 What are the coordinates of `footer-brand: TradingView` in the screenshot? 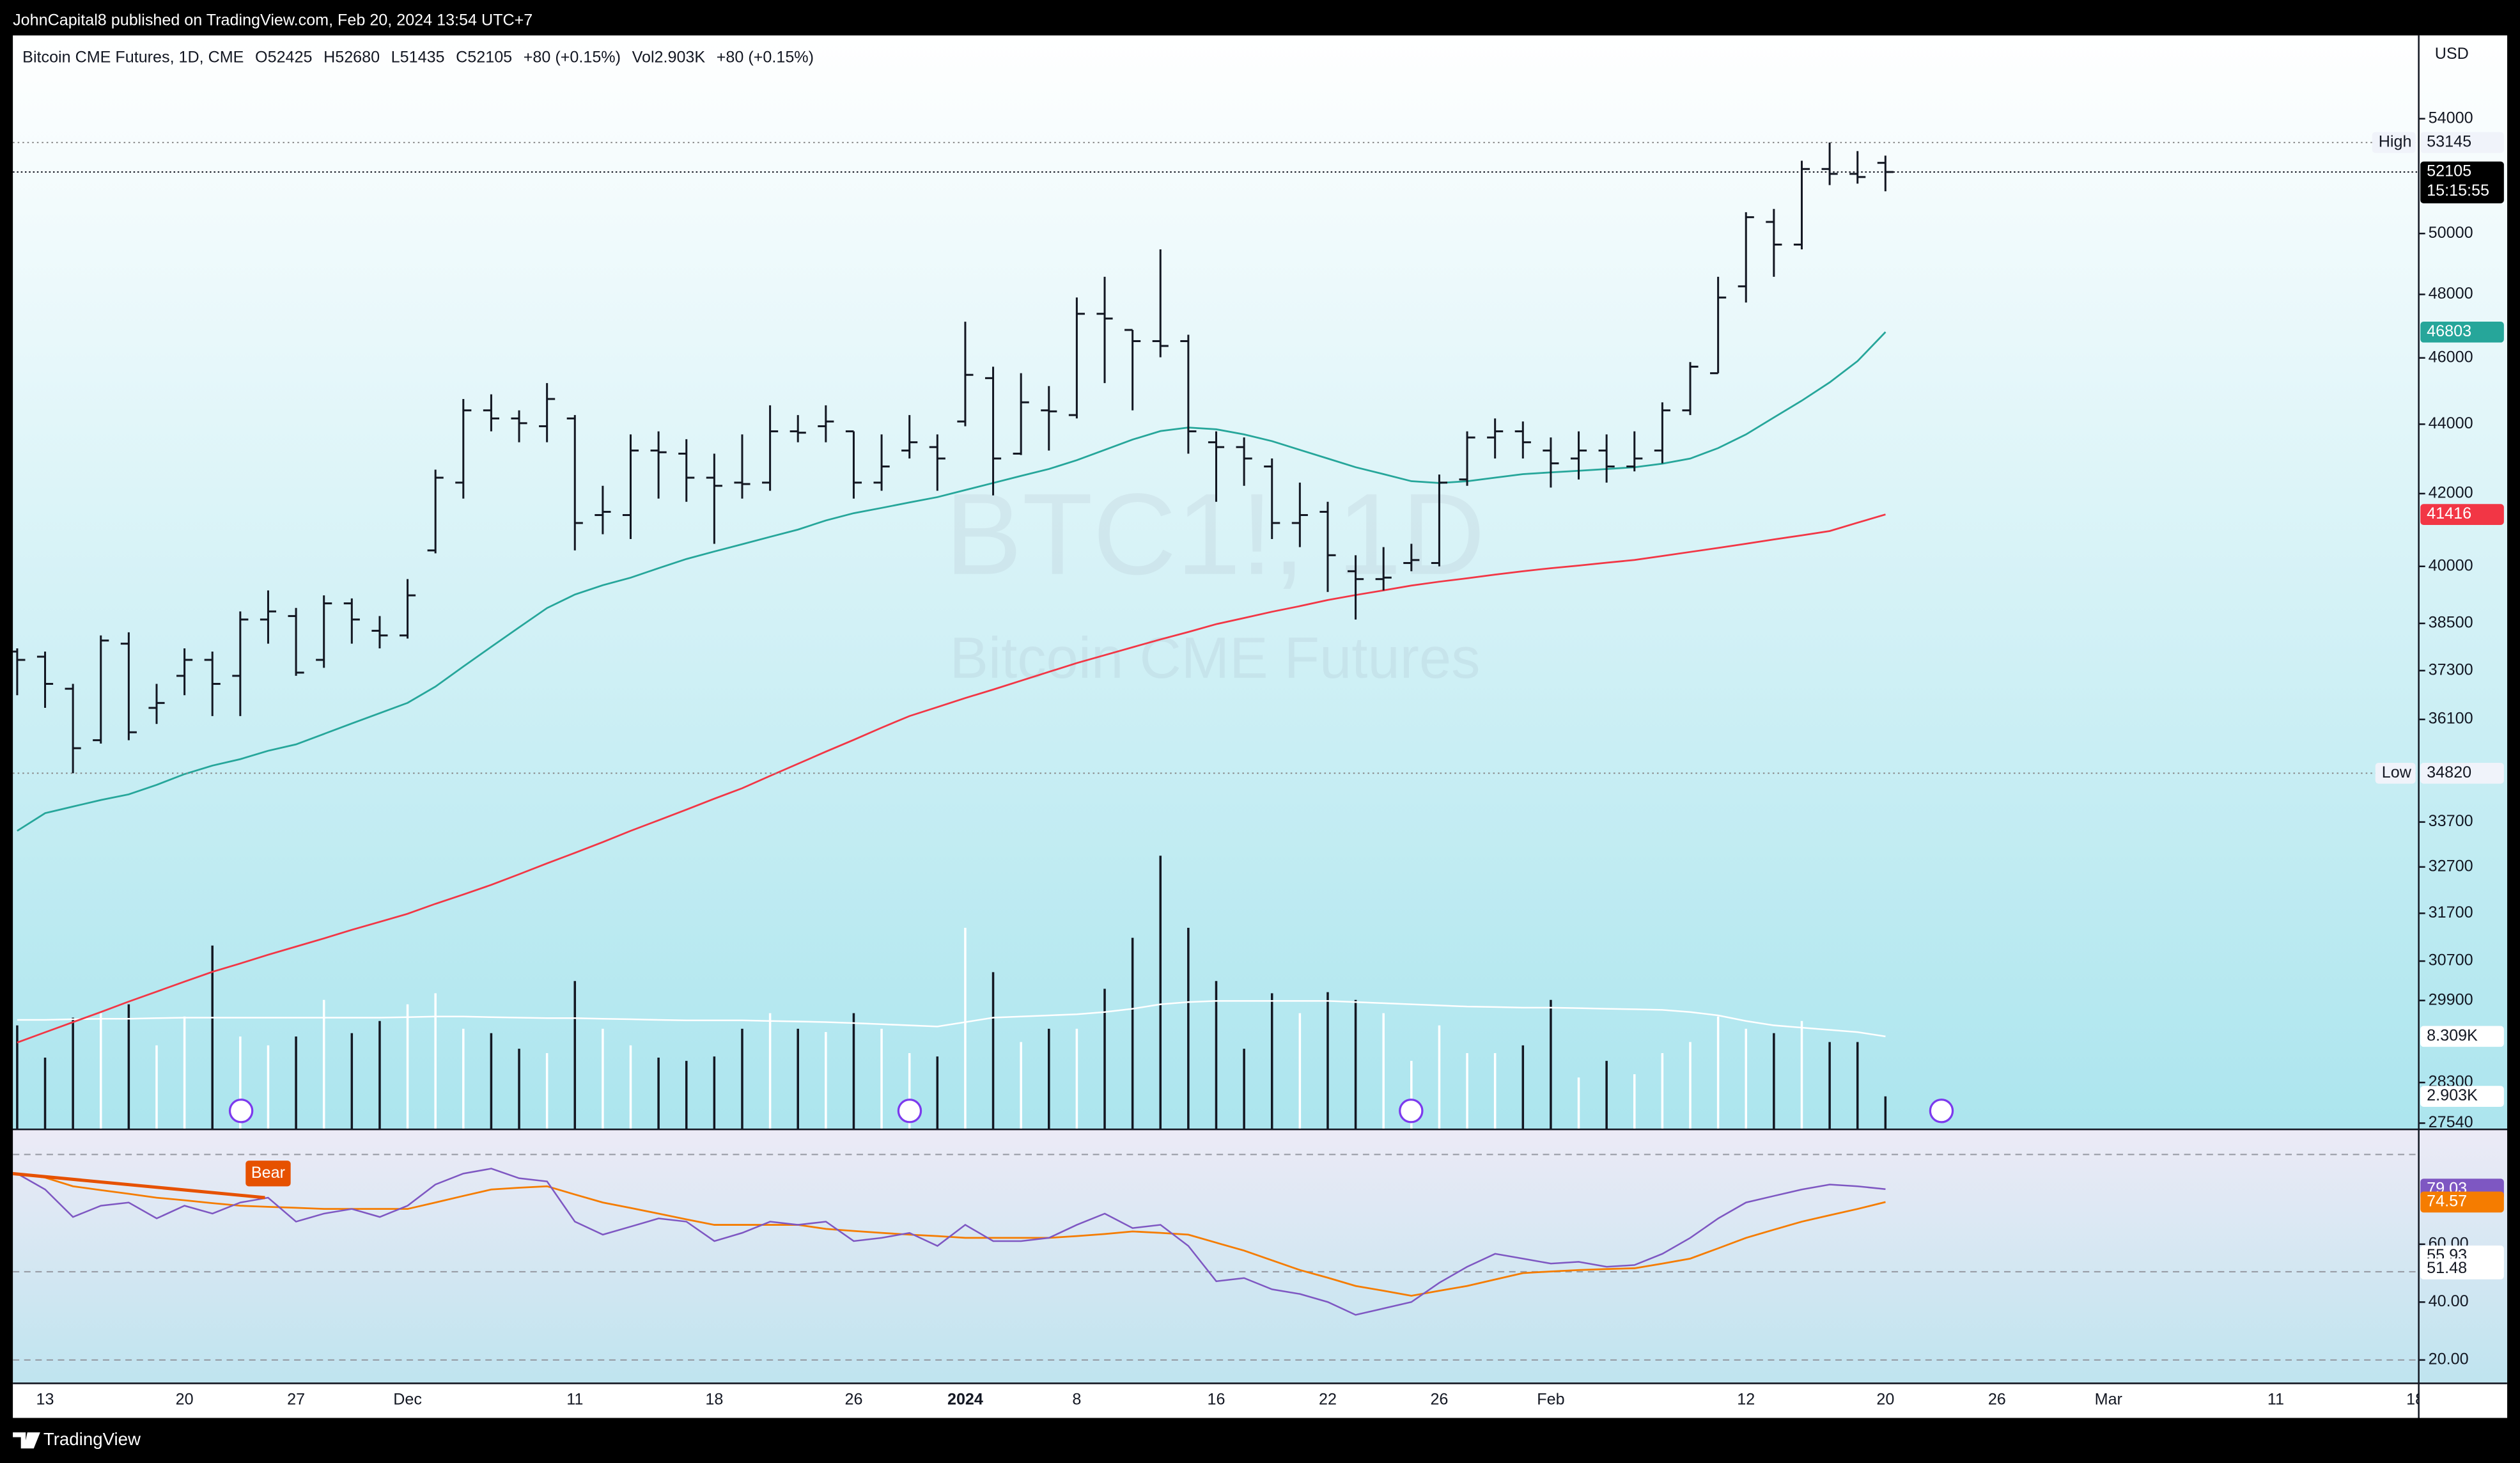 It's located at (92, 1439).